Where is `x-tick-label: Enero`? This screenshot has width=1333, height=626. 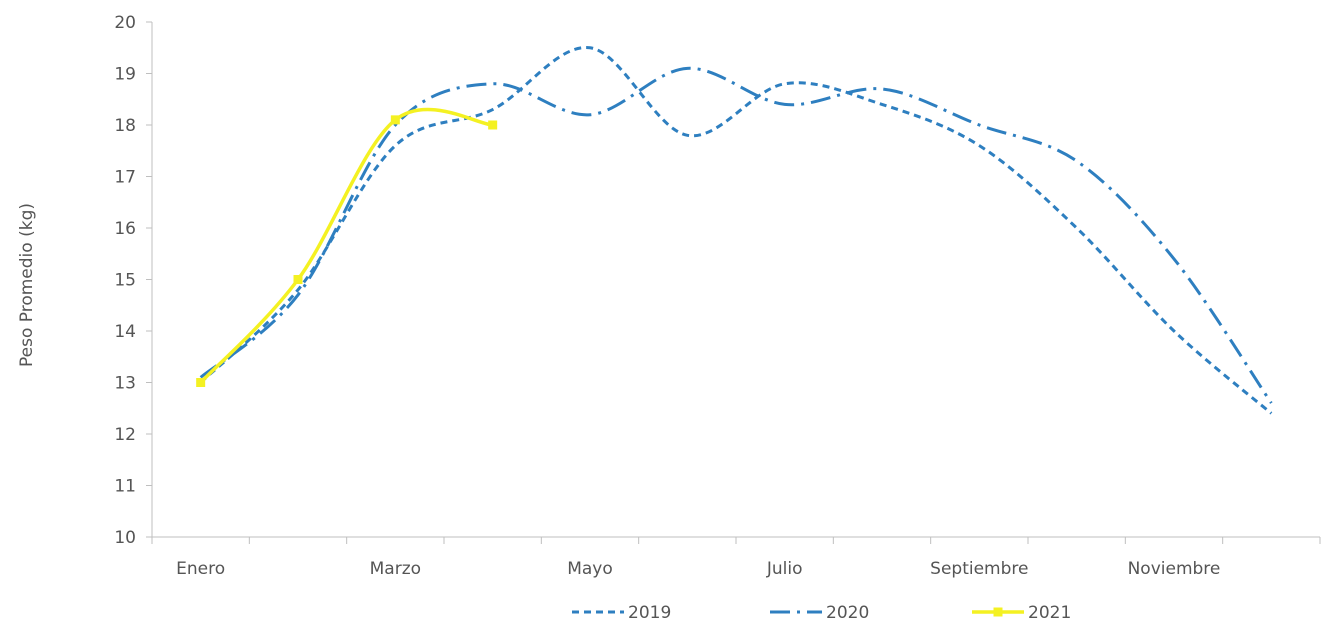 x-tick-label: Enero is located at coordinates (200, 569).